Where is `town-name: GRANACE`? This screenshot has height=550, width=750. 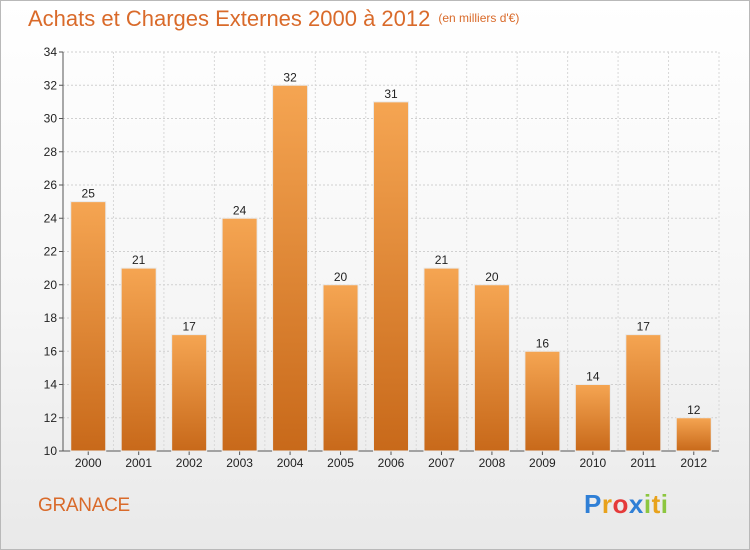 town-name: GRANACE is located at coordinates (84, 505).